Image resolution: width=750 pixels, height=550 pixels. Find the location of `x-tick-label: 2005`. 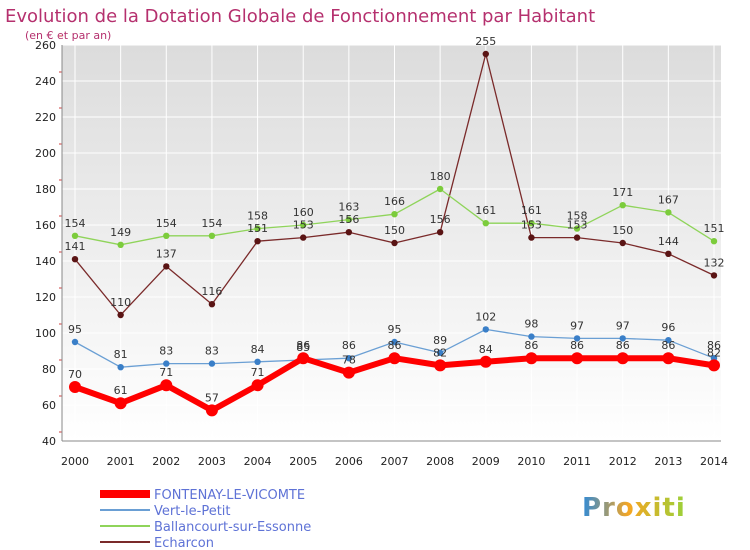

x-tick-label: 2005 is located at coordinates (303, 461).